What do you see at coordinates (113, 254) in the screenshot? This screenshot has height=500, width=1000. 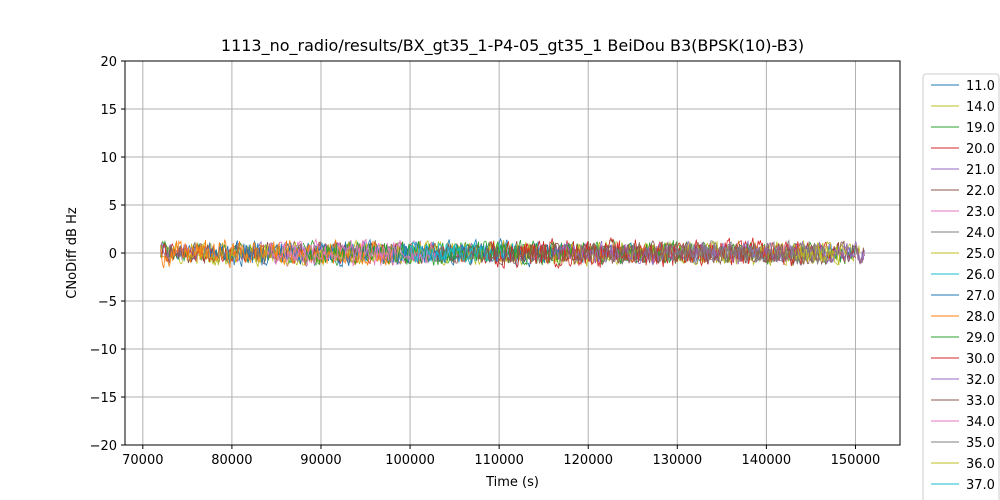 I see `y-tick-label: 0` at bounding box center [113, 254].